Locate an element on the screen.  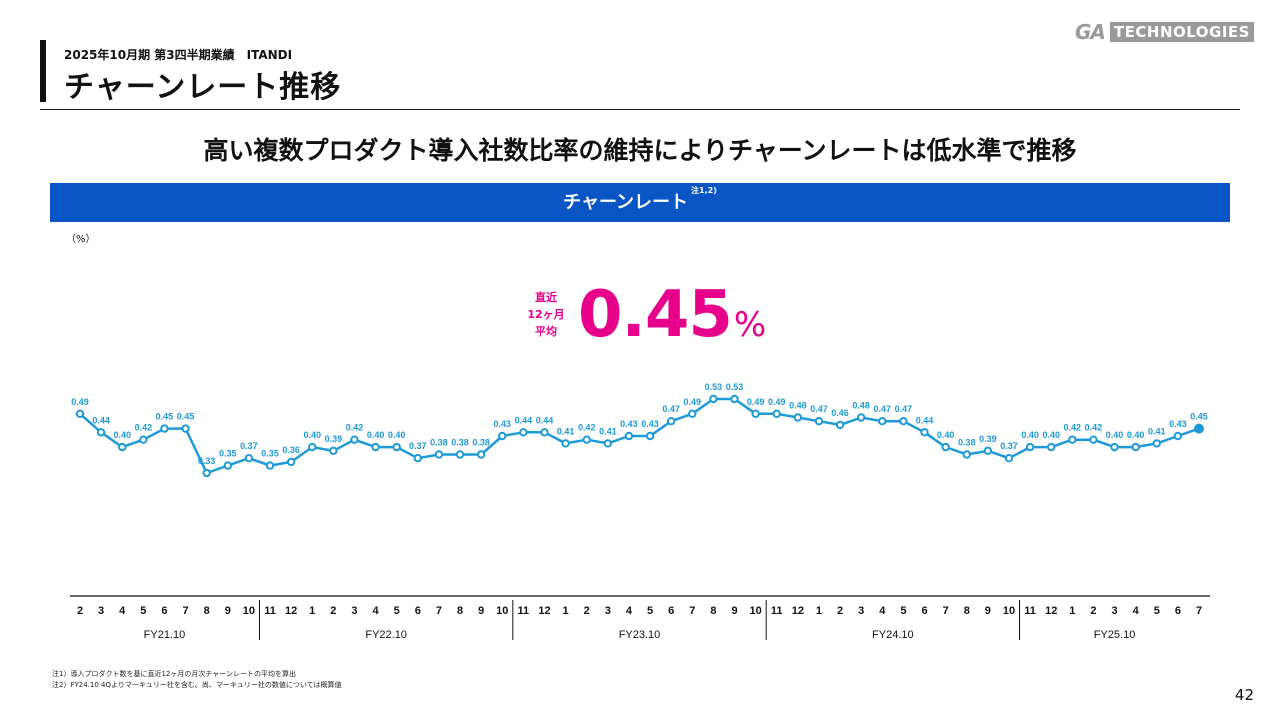
data-label: 0.53 is located at coordinates (735, 387).